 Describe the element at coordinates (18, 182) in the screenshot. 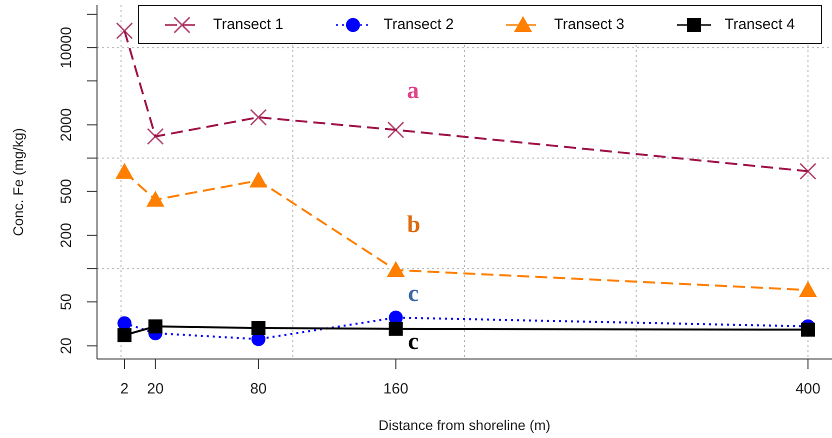

I see `y-axis-title: Conc. Fe (mg/kg)` at that location.